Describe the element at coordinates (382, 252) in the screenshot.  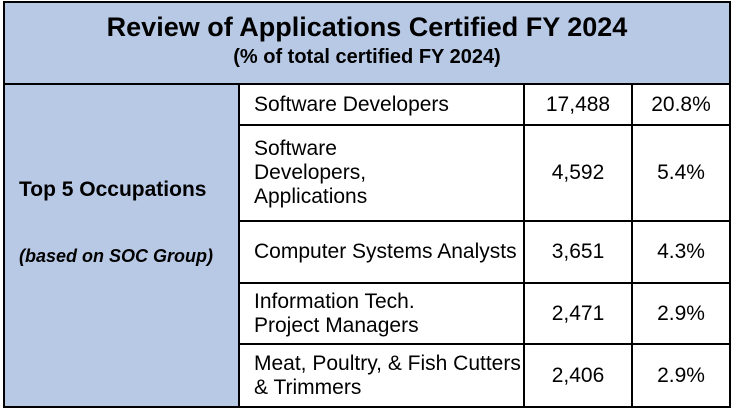
I see `occupation-cell: Computer Systems Analysts` at that location.